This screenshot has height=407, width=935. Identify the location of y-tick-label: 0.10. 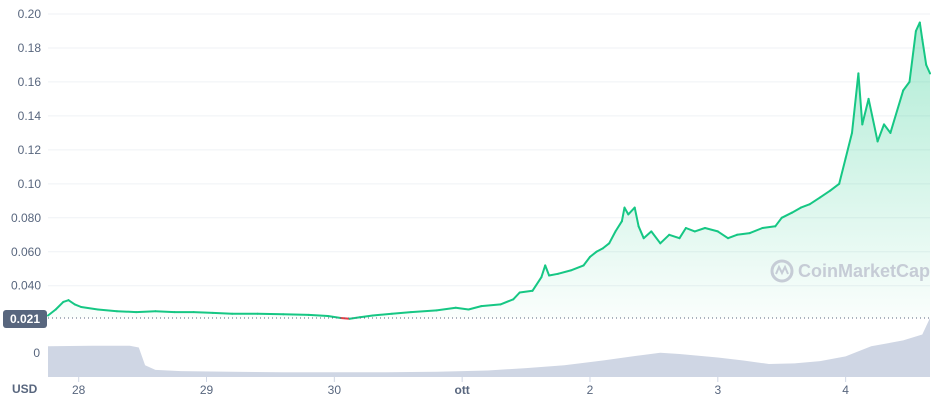
(30, 184).